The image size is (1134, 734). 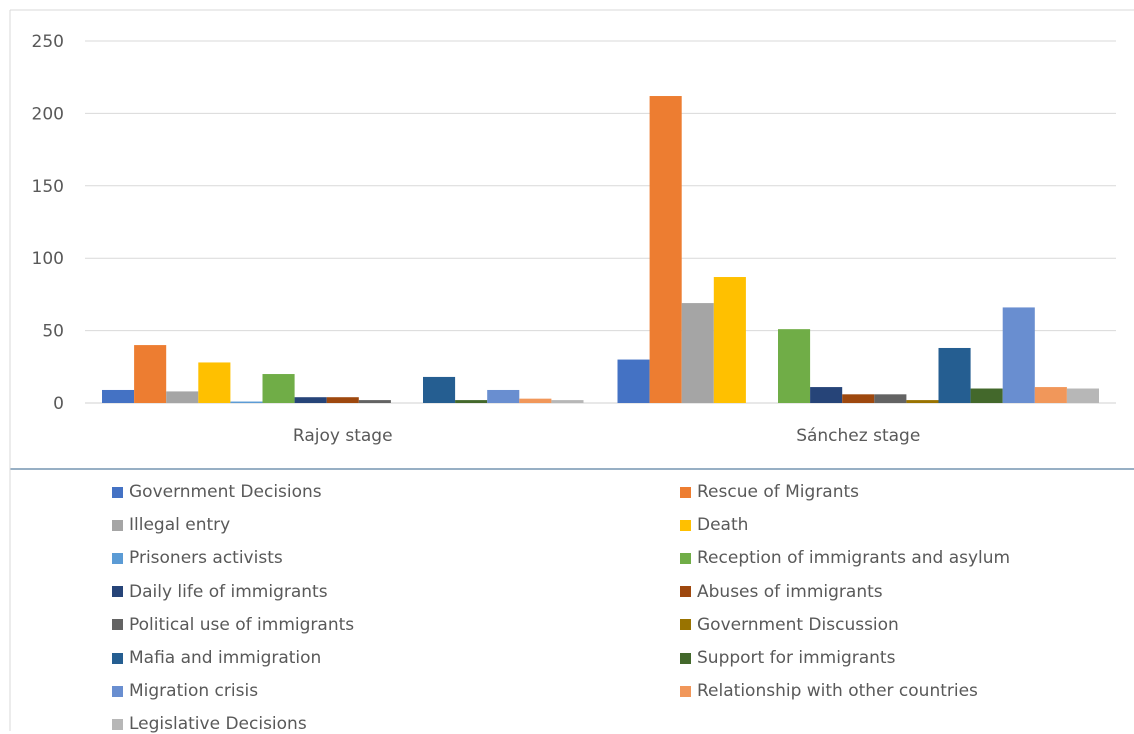 I want to click on legend-item: Relationship with other countries, so click(x=829, y=691).